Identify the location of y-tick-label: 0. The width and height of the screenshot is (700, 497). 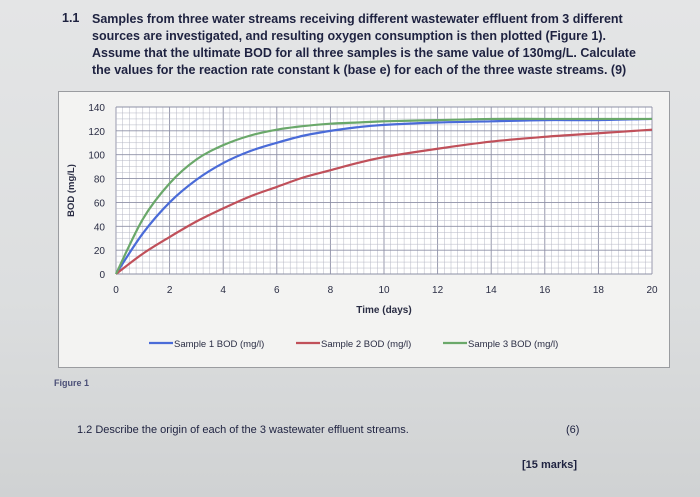
(102, 275).